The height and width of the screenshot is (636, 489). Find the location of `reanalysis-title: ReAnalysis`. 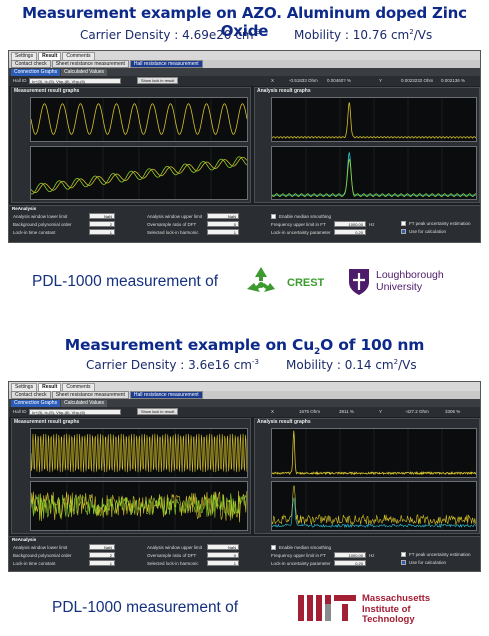

reanalysis-title: ReAnalysis is located at coordinates (24, 539).